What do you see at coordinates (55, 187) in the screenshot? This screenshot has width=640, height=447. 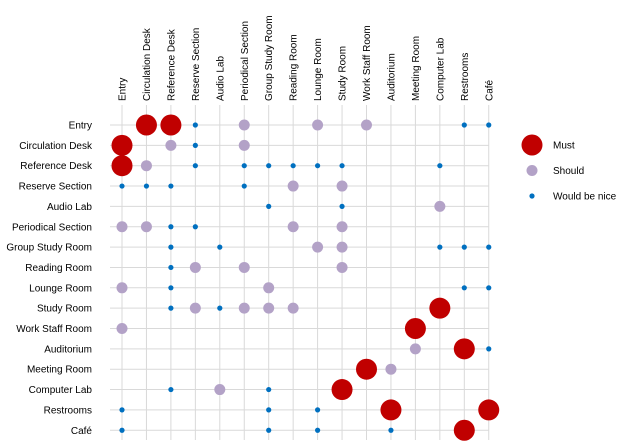 I see `row-label: Reserve Section` at bounding box center [55, 187].